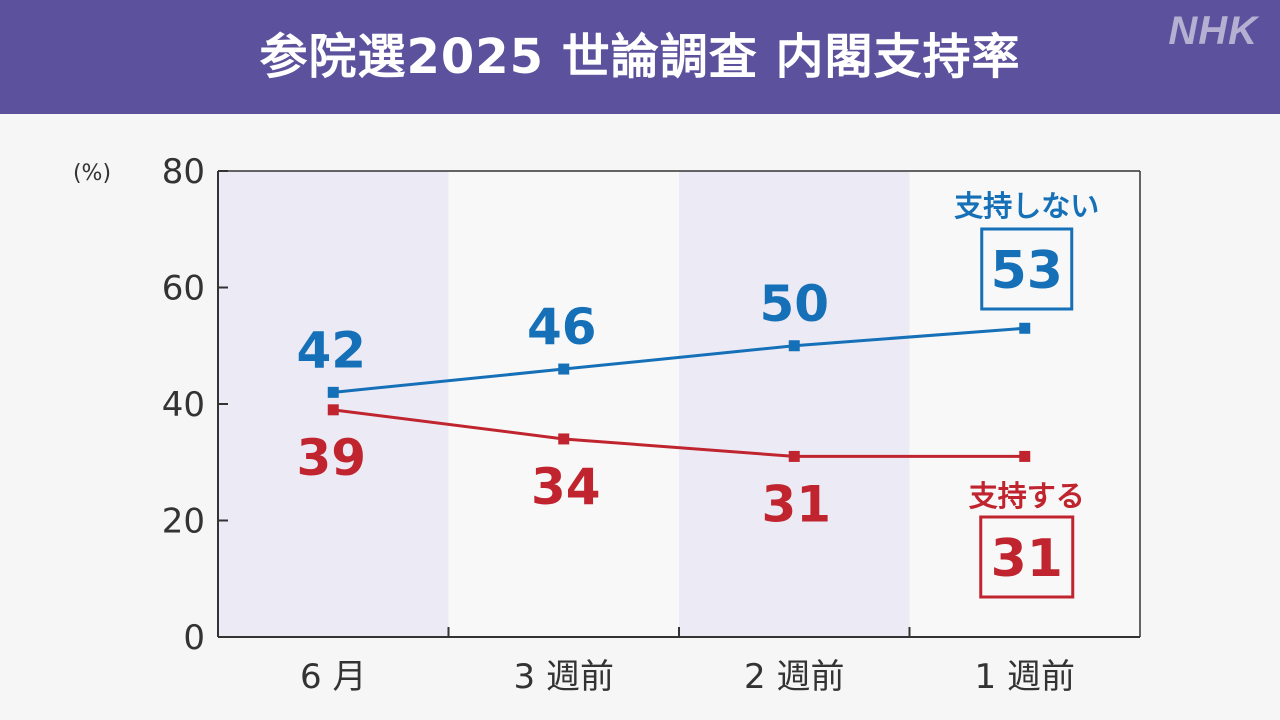  I want to click on x-category-label: 3 週前, so click(564, 677).